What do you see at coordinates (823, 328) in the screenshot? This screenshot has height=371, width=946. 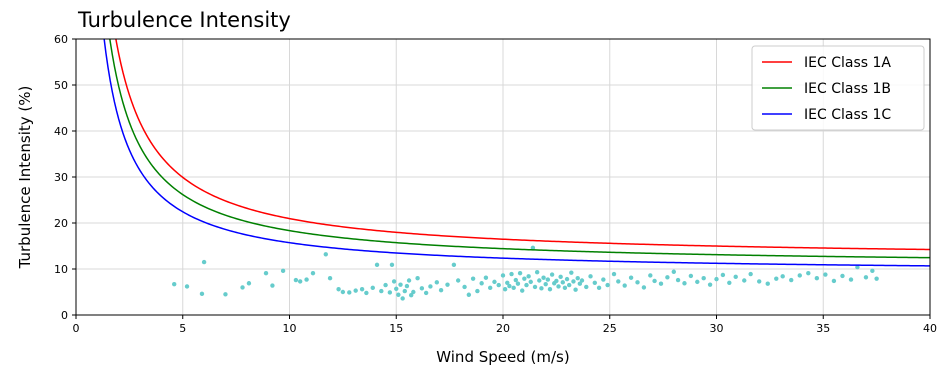 I see `x-tick-label: 35` at bounding box center [823, 328].